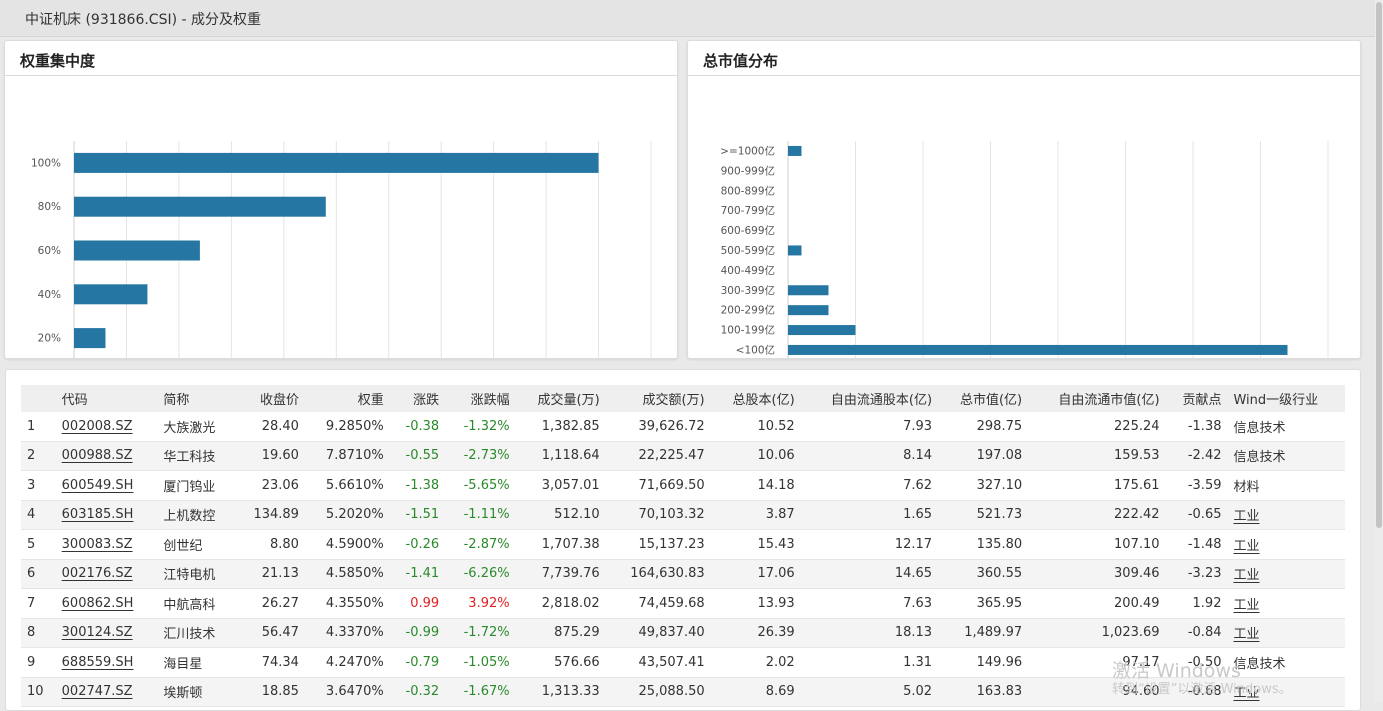 Image resolution: width=1383 pixels, height=711 pixels. Describe the element at coordinates (270, 633) in the screenshot. I see `table-cell: 56.47` at that location.